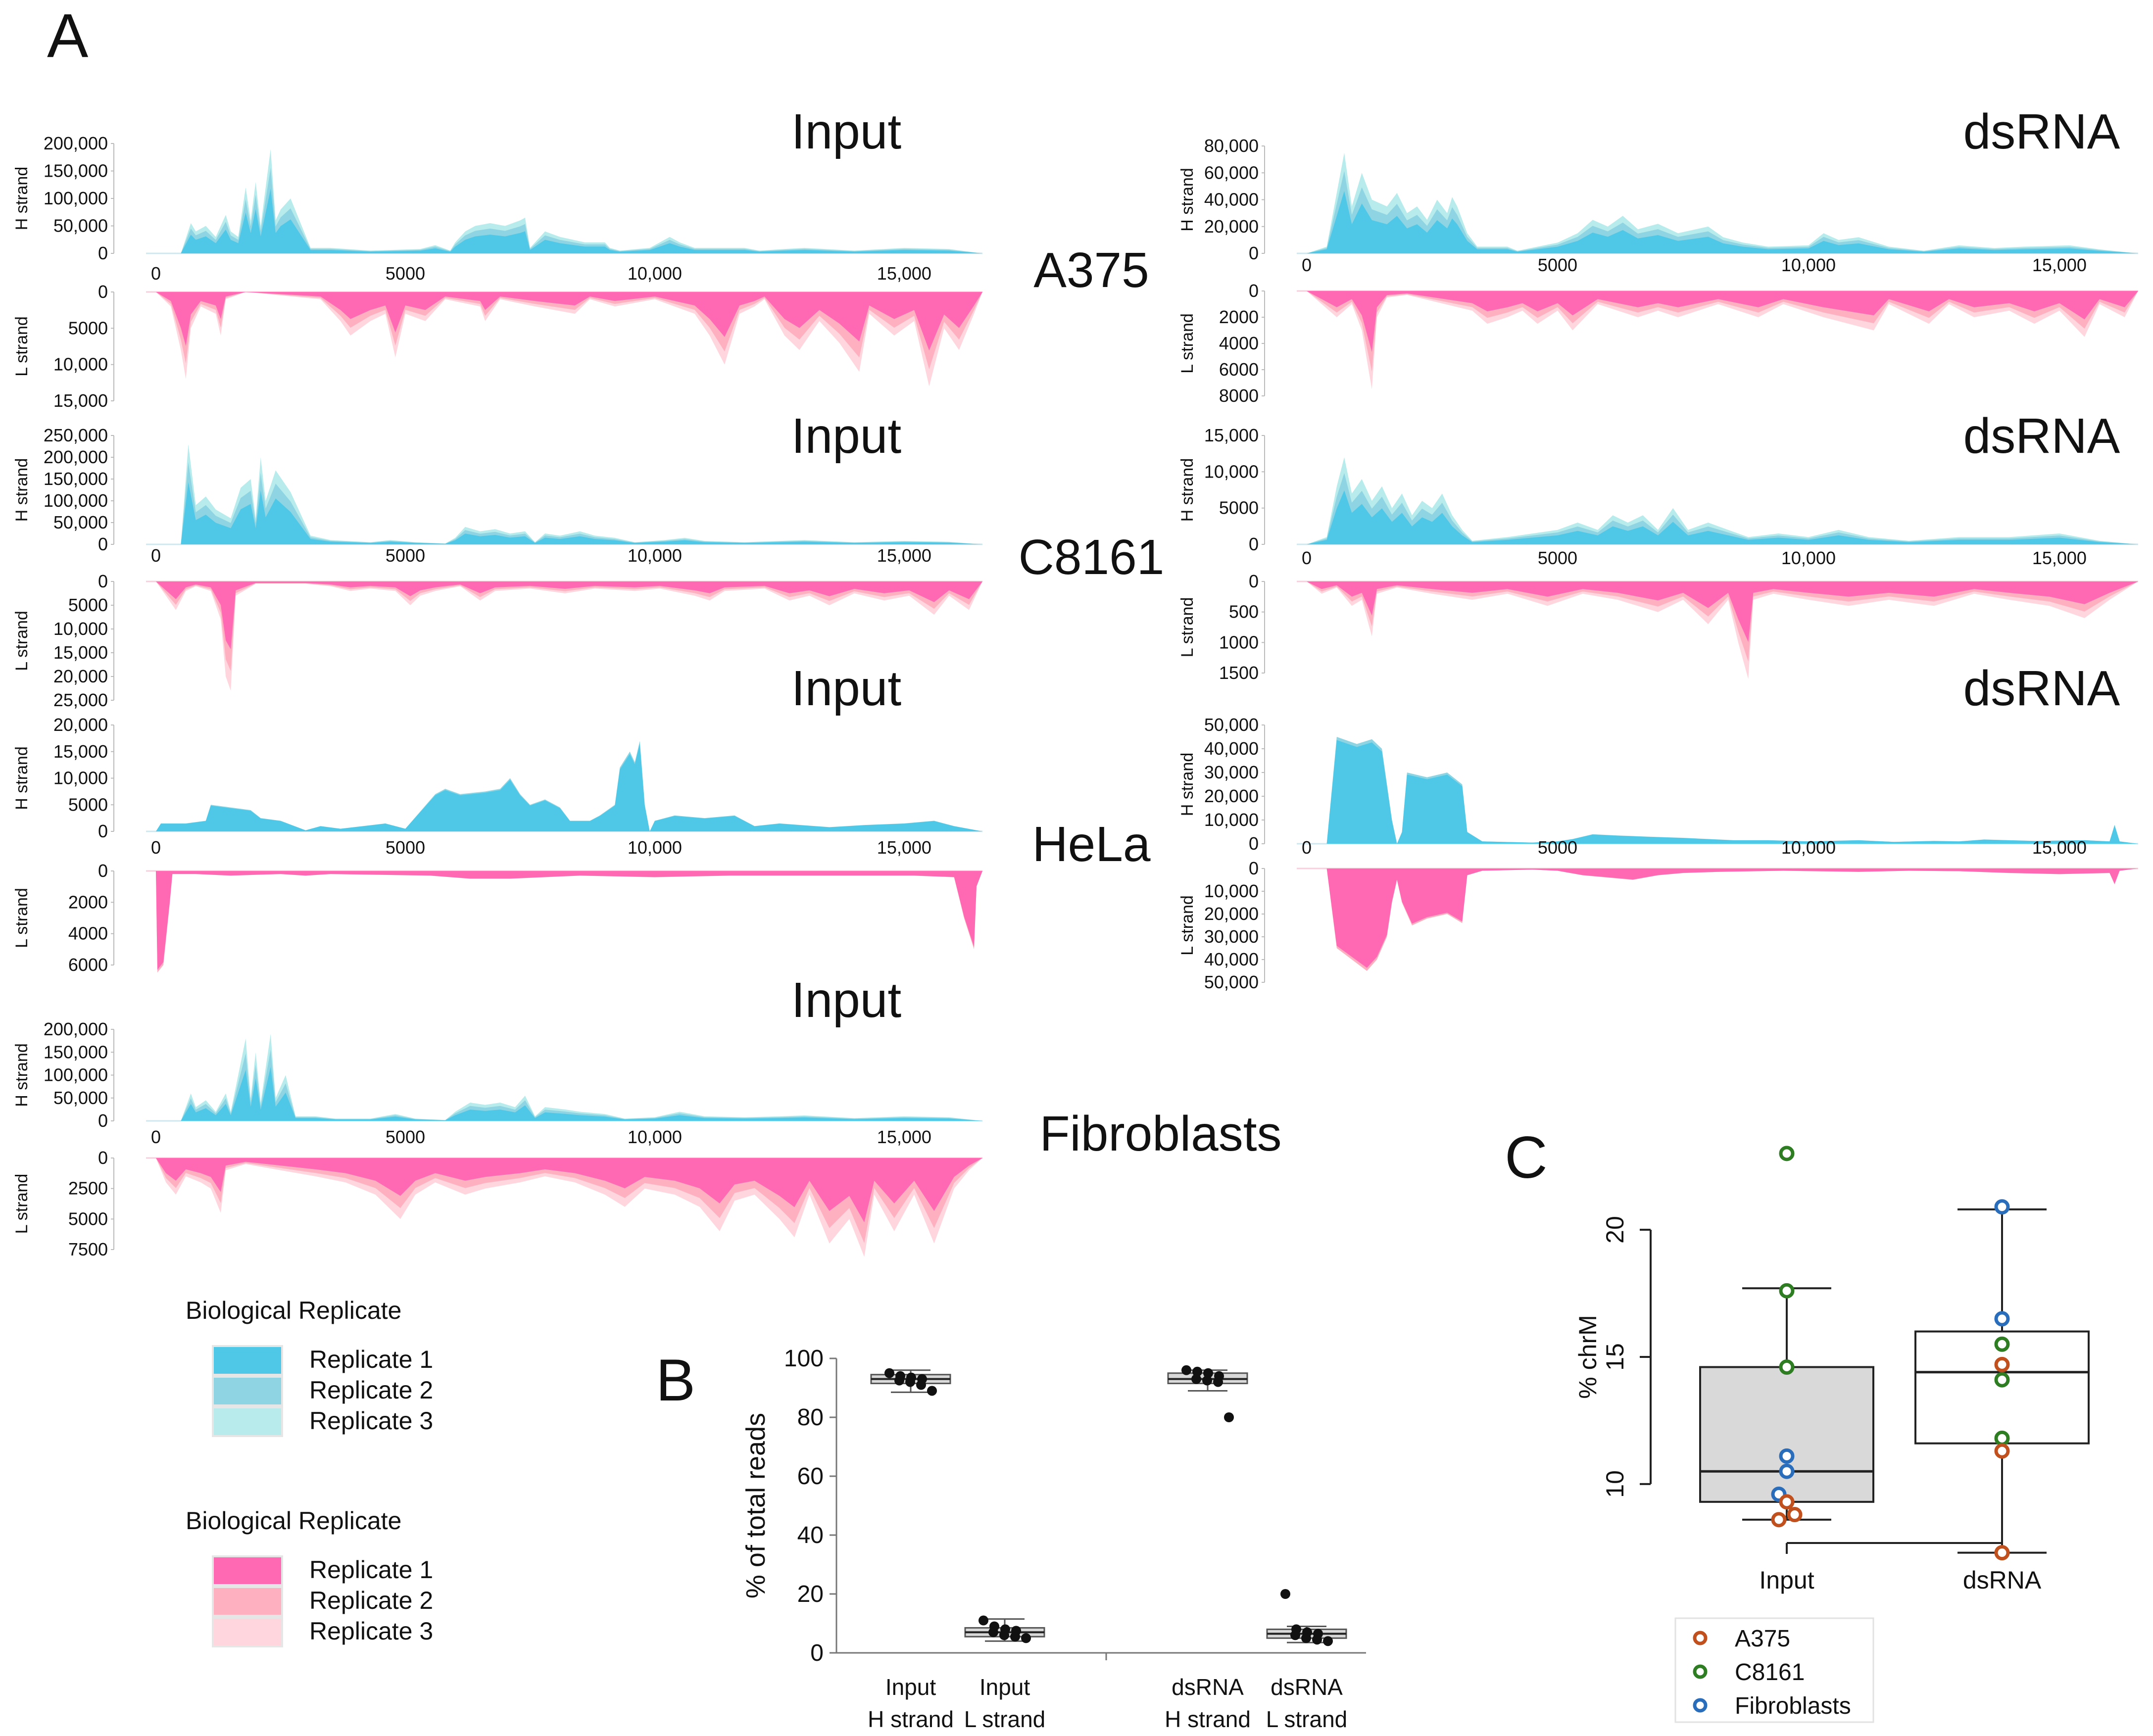  Describe the element at coordinates (1160, 1133) in the screenshot. I see `cell-line-label: Fibroblasts` at that location.